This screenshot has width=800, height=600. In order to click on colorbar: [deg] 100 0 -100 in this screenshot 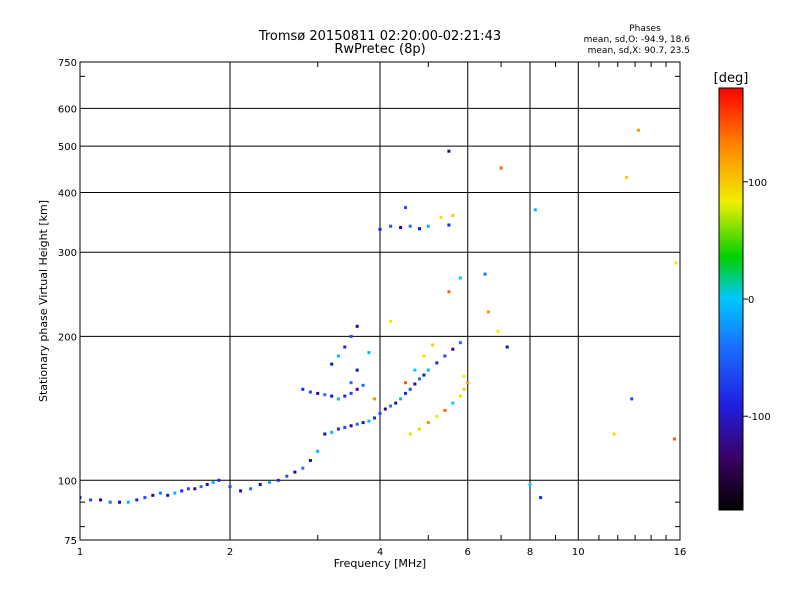, I will do `click(742, 291)`.